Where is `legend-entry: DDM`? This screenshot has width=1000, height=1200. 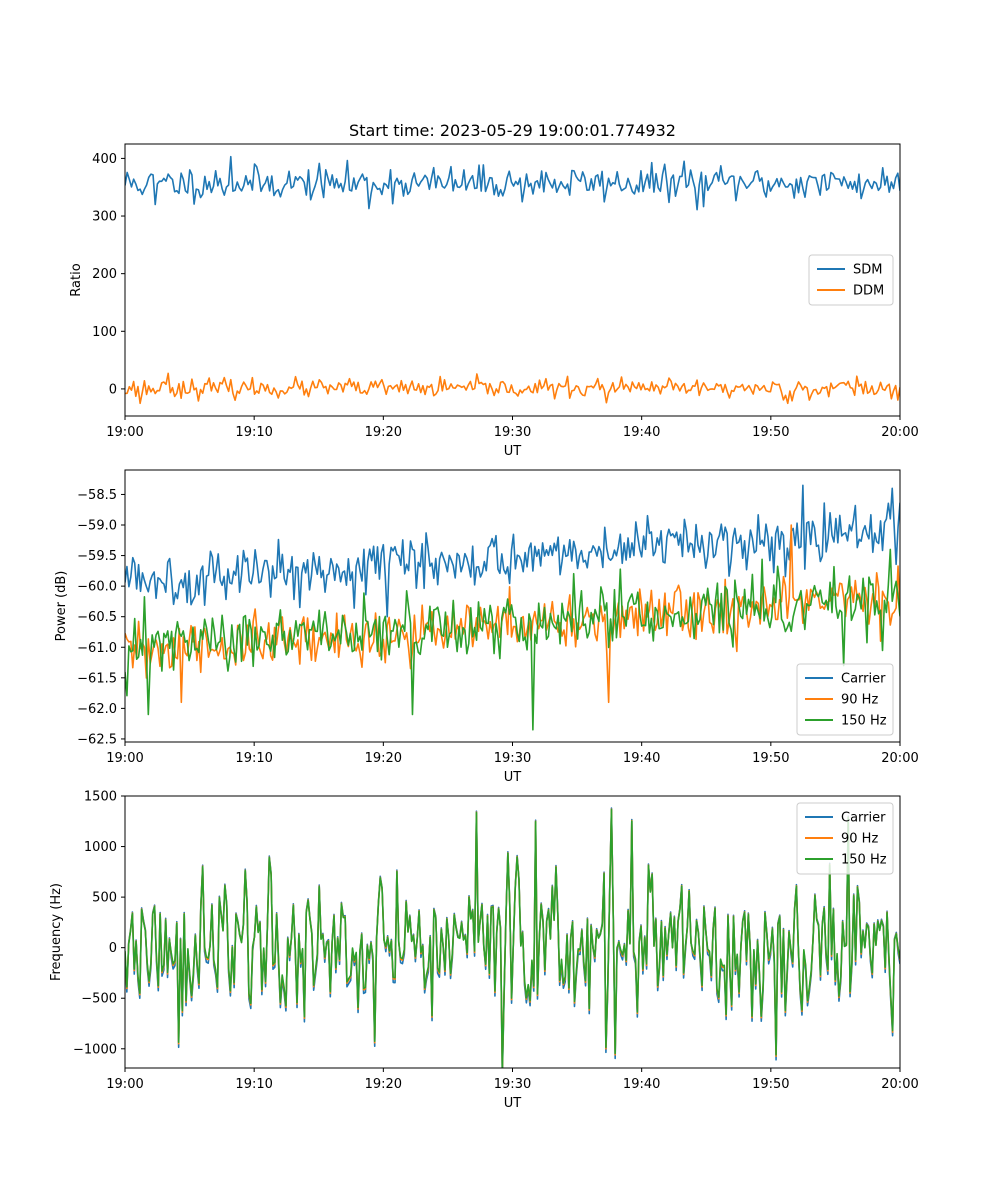 legend-entry: DDM is located at coordinates (868, 291).